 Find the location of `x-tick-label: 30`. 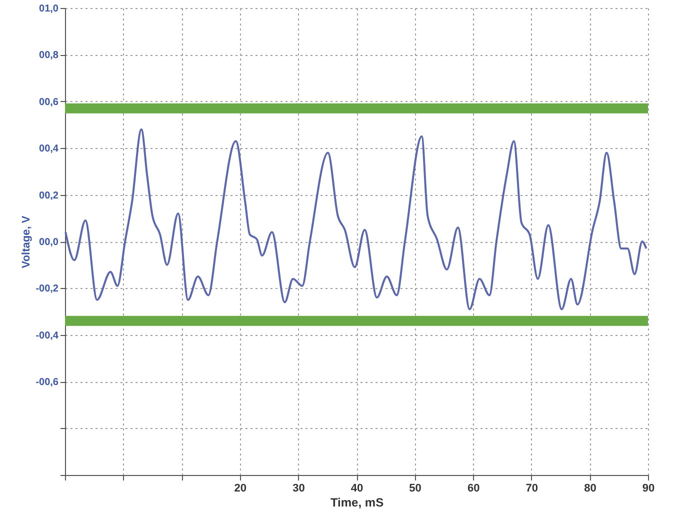

x-tick-label: 30 is located at coordinates (298, 488).